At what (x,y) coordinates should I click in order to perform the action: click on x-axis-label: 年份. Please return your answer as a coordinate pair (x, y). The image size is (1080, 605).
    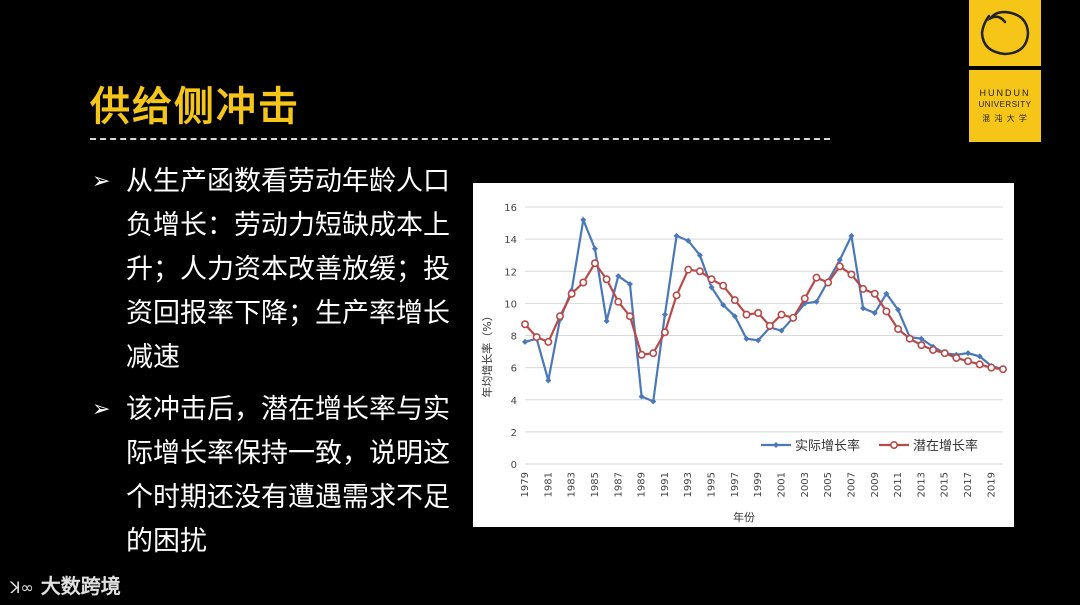
    Looking at the image, I should click on (744, 517).